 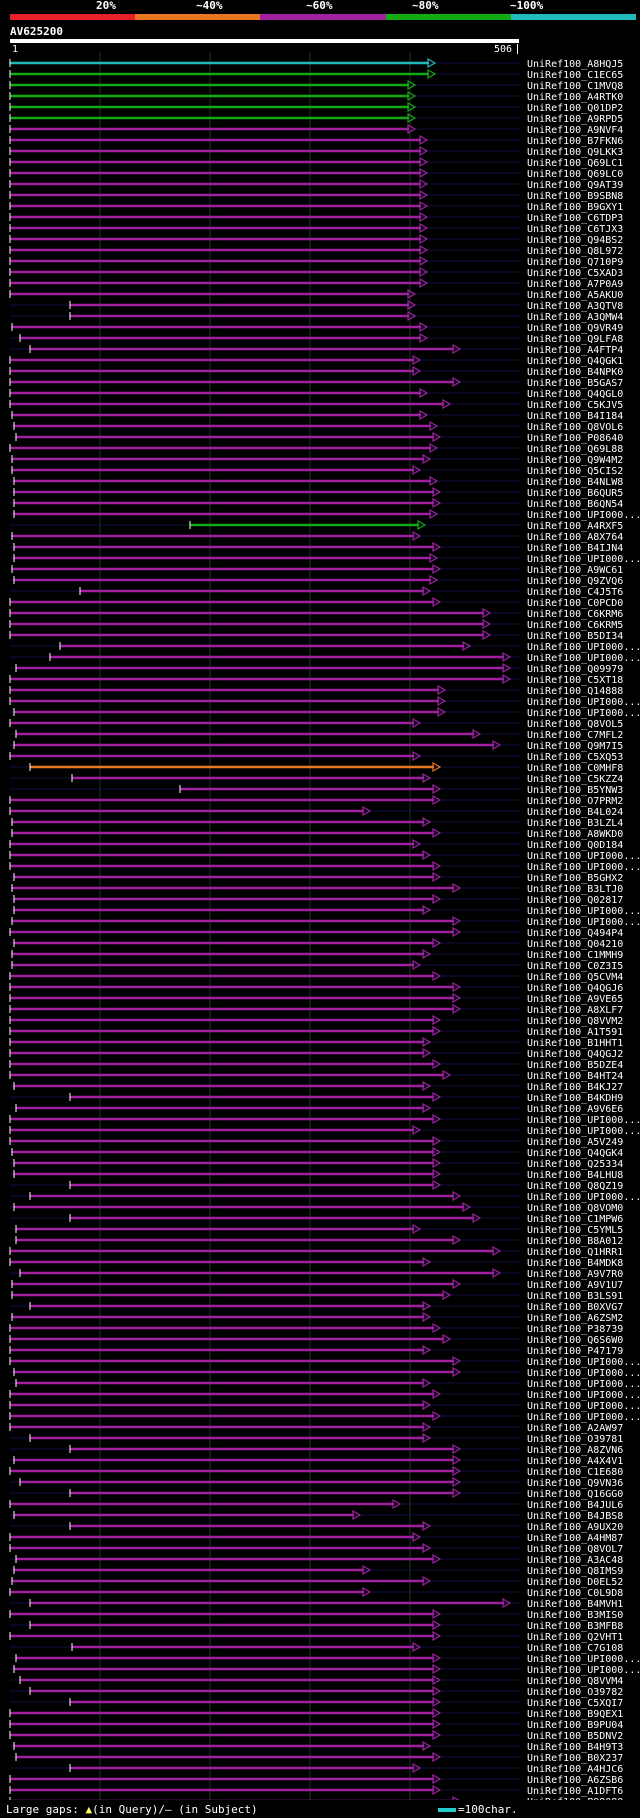 What do you see at coordinates (575, 1703) in the screenshot?
I see `hit-name-label: UniRef100_C5XQI7` at bounding box center [575, 1703].